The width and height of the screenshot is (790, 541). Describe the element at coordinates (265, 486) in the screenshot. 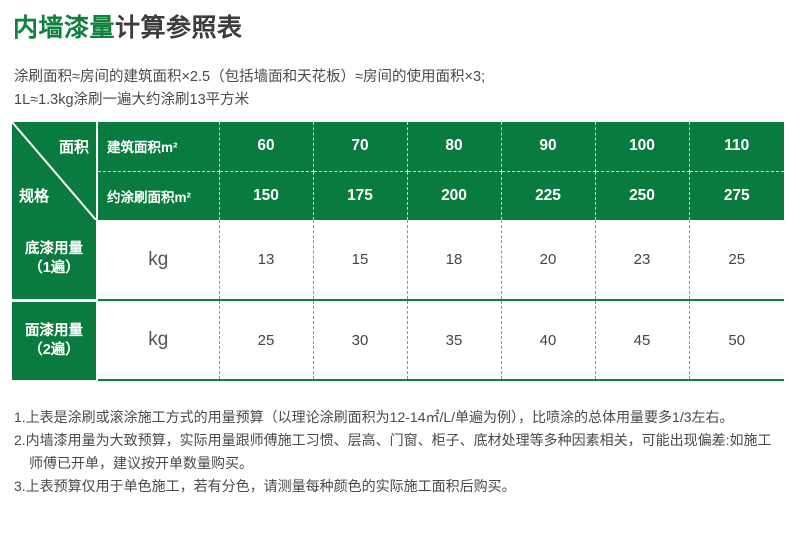

I see `footnote-3: 3.上表预算仅用于单色施工，若有分色，请测量每种颜色的实际施工面积后购买。` at that location.